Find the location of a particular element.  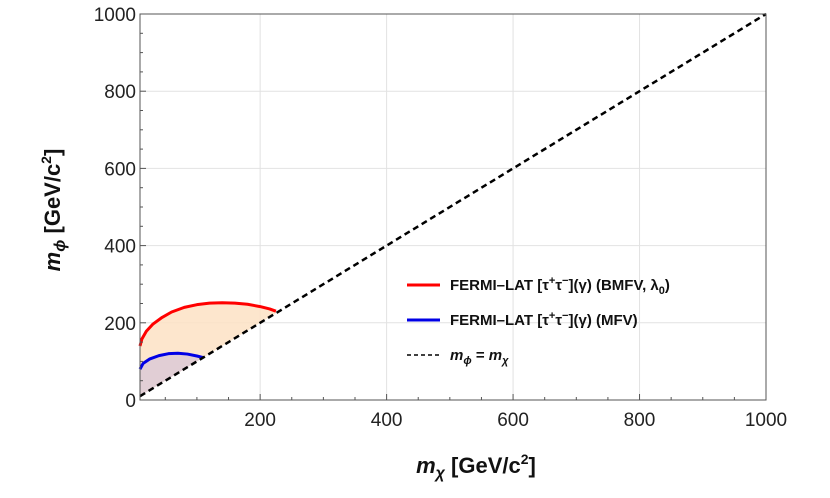

x-tick-label: 600 is located at coordinates (513, 420).